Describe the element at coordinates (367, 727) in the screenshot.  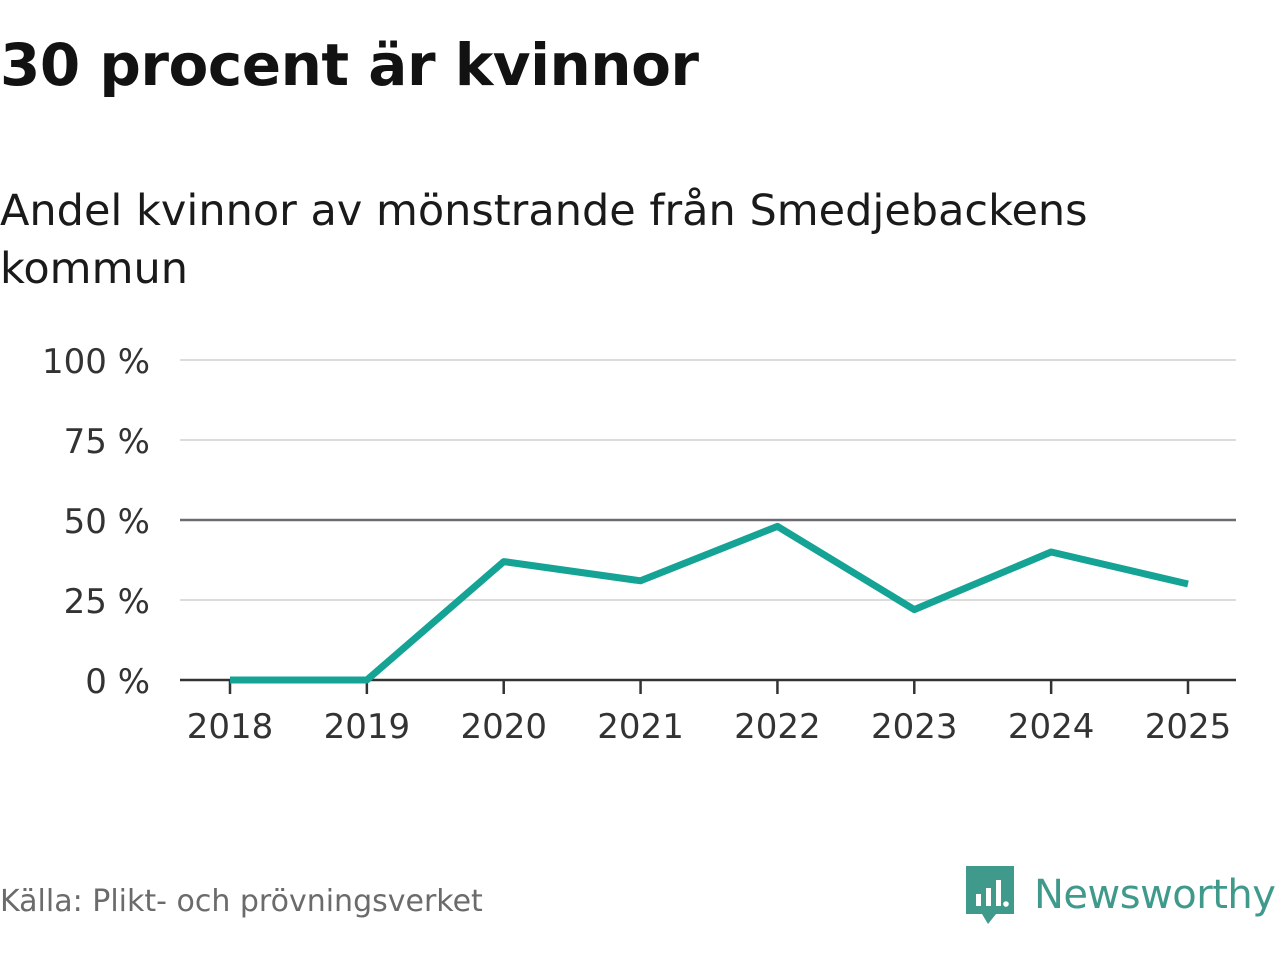
I see `x-tick-label: 2019` at that location.